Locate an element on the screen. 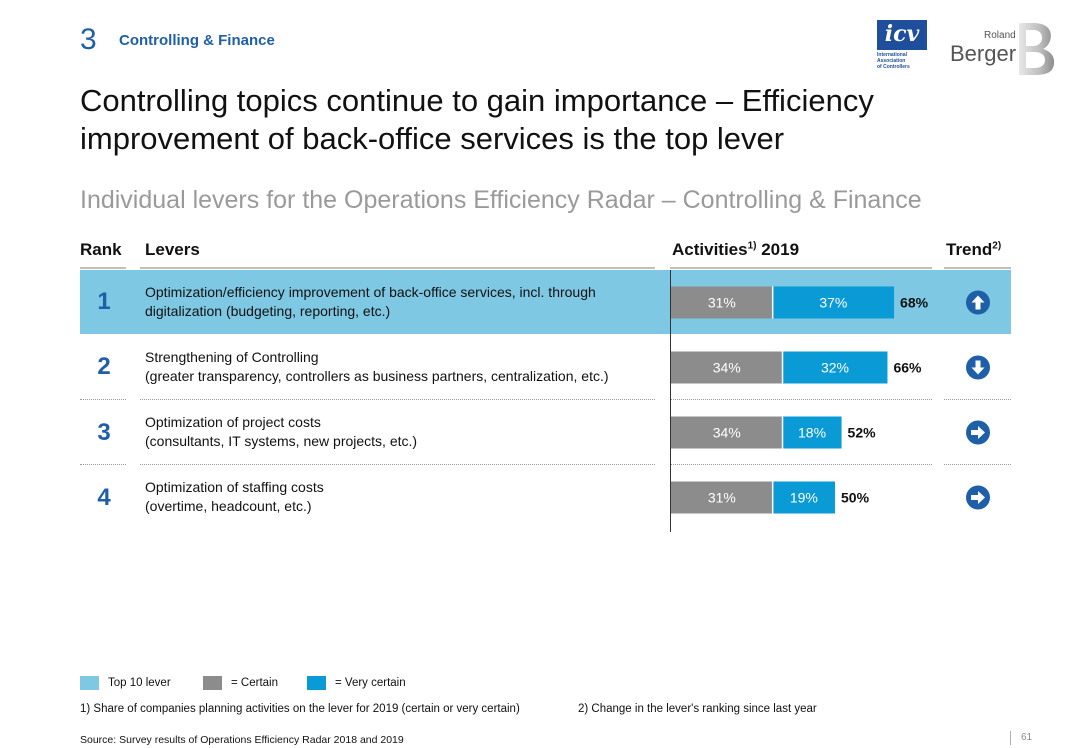 The image size is (1080, 748). legend-swatch-very-certain is located at coordinates (316, 683).